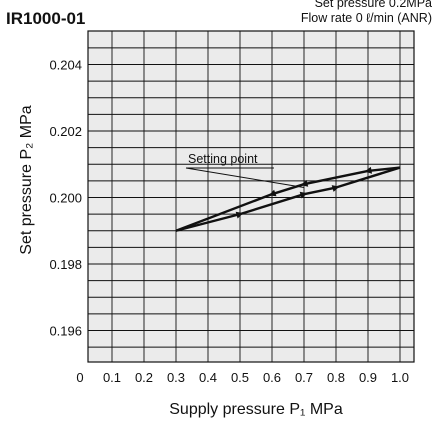 This screenshot has width=442, height=423. What do you see at coordinates (65, 331) in the screenshot?
I see `y-tick-label-0: 0.196` at bounding box center [65, 331].